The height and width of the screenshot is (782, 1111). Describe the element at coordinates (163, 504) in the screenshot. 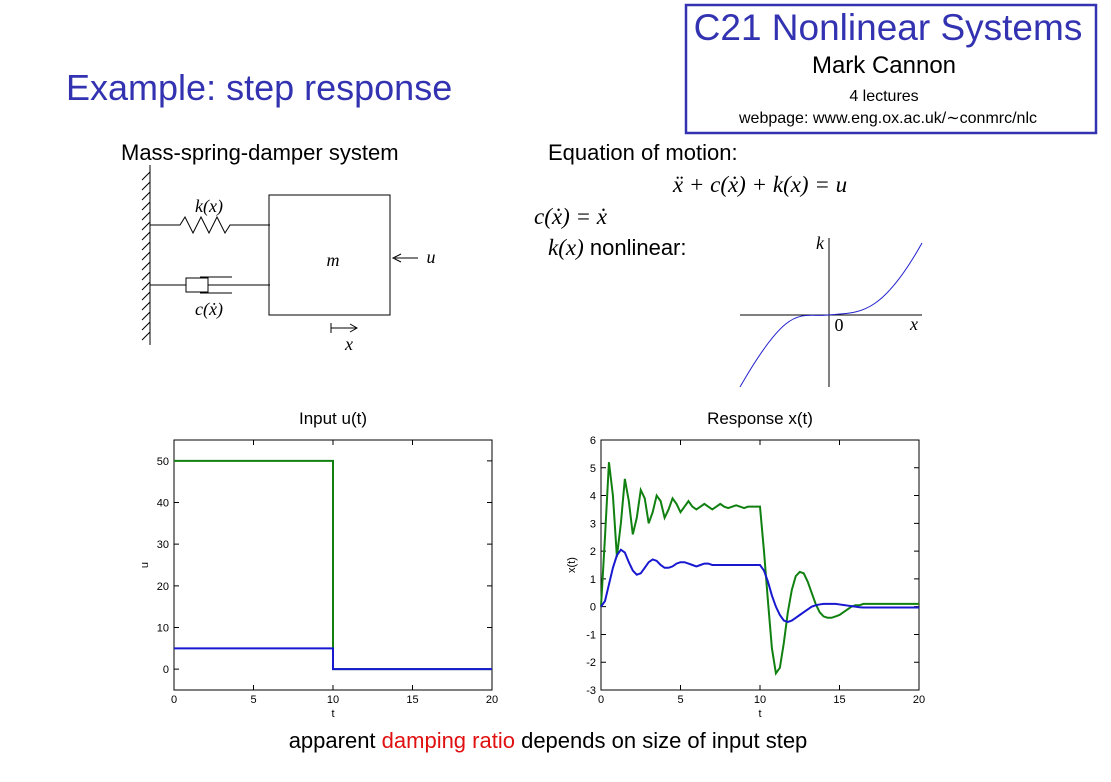

I see `y-tick-label: 40` at that location.